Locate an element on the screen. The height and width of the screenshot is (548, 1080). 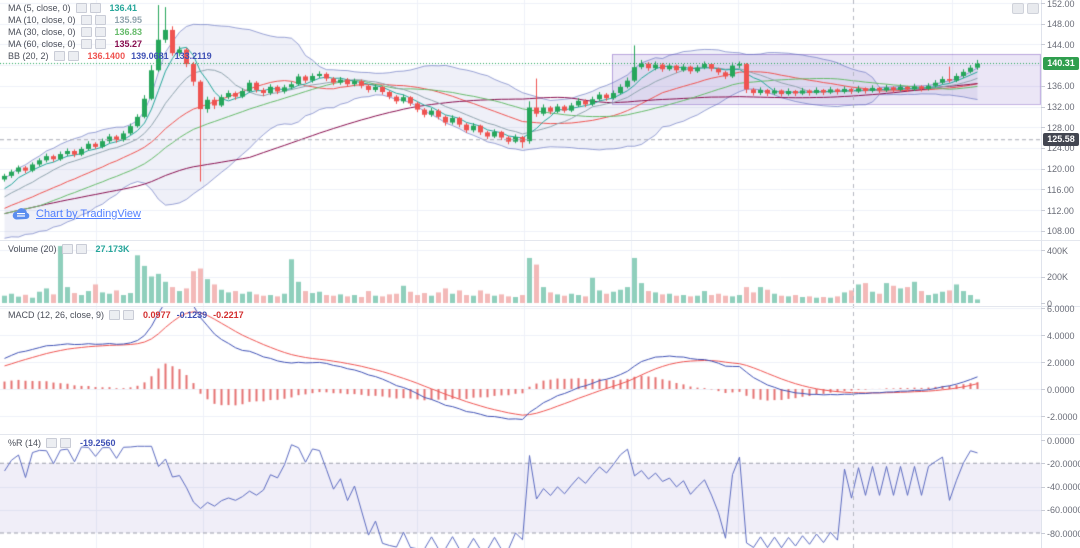
pane-settings-icon is located at coordinates (1018, 8).